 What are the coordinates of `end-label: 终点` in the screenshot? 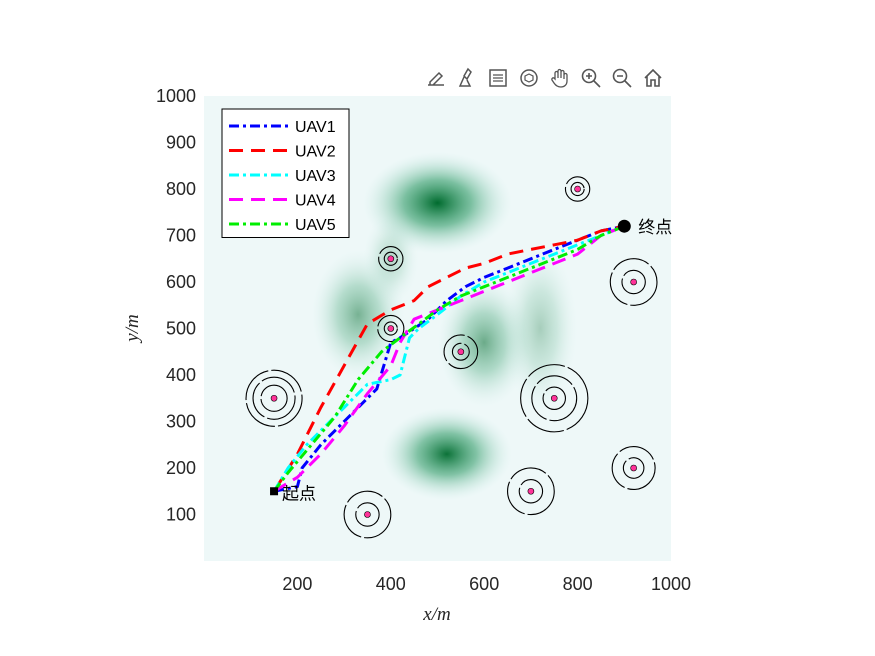 It's located at (655, 228).